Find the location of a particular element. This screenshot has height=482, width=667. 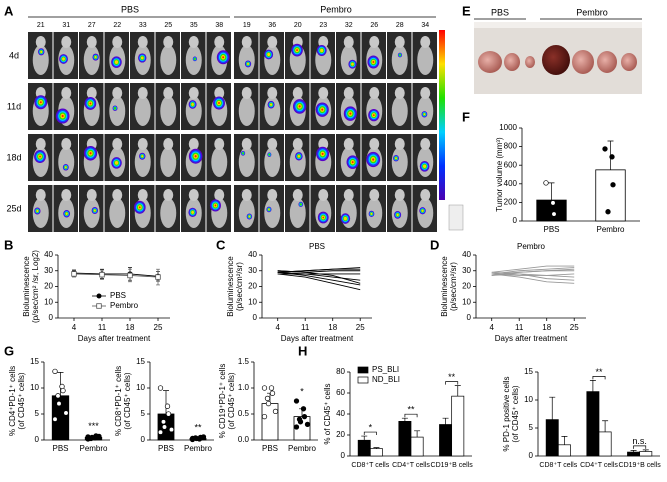

panel-label: B is located at coordinates (8, 244).